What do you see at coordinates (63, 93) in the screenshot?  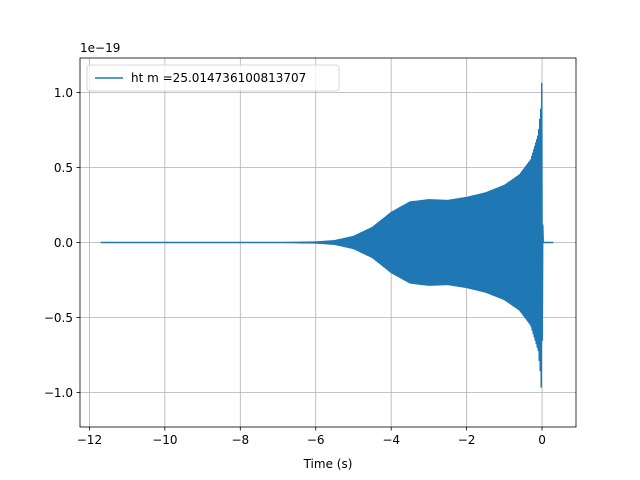 I see `y-tick-label: 1.0` at bounding box center [63, 93].